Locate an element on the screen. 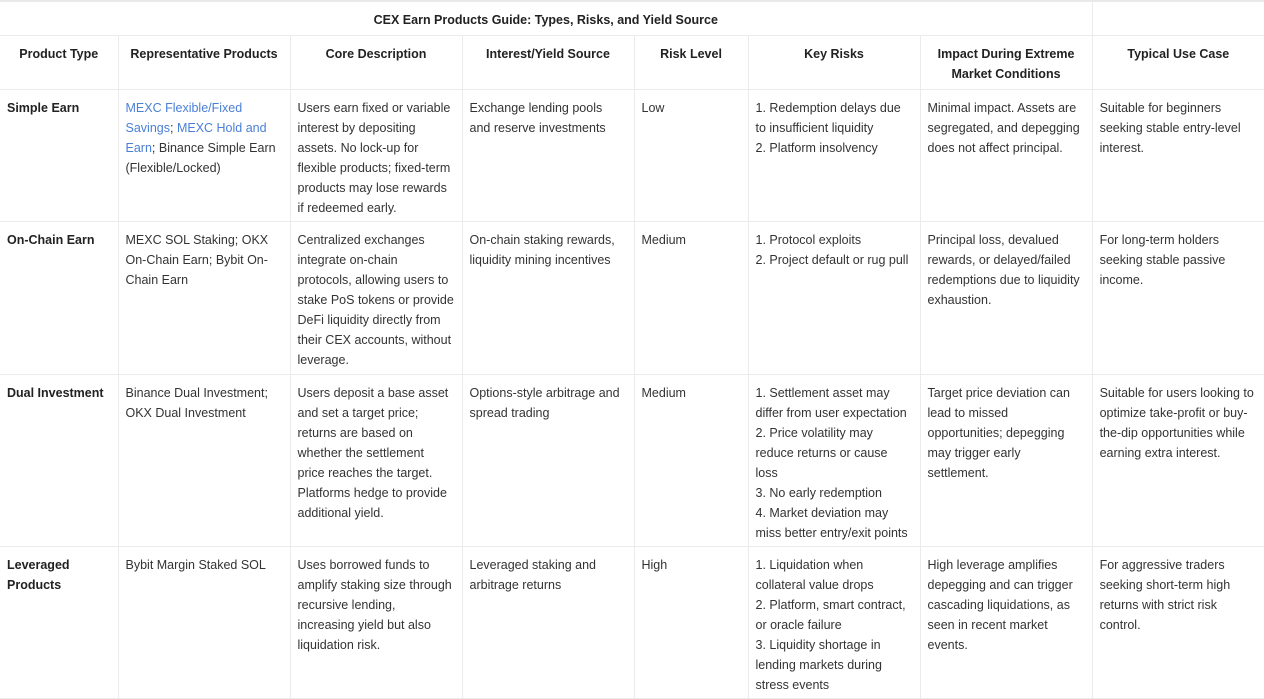 This screenshot has width=1264, height=699. product-link: MEXC Hold and Earn is located at coordinates (196, 138).